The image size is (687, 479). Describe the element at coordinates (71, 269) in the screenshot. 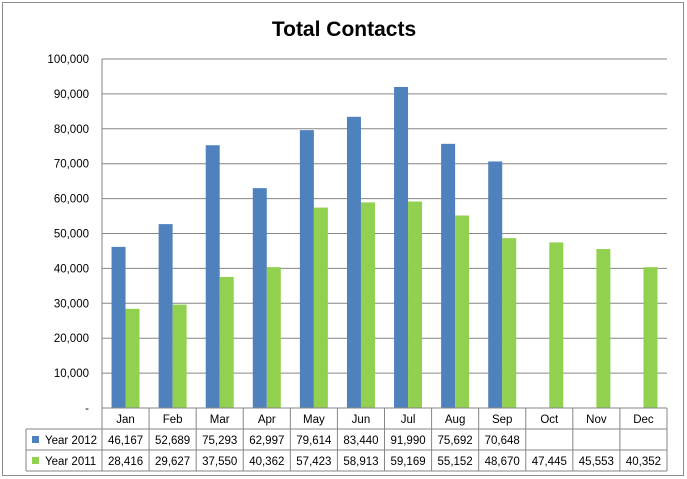

I see `y-tick-label: 40,000` at that location.